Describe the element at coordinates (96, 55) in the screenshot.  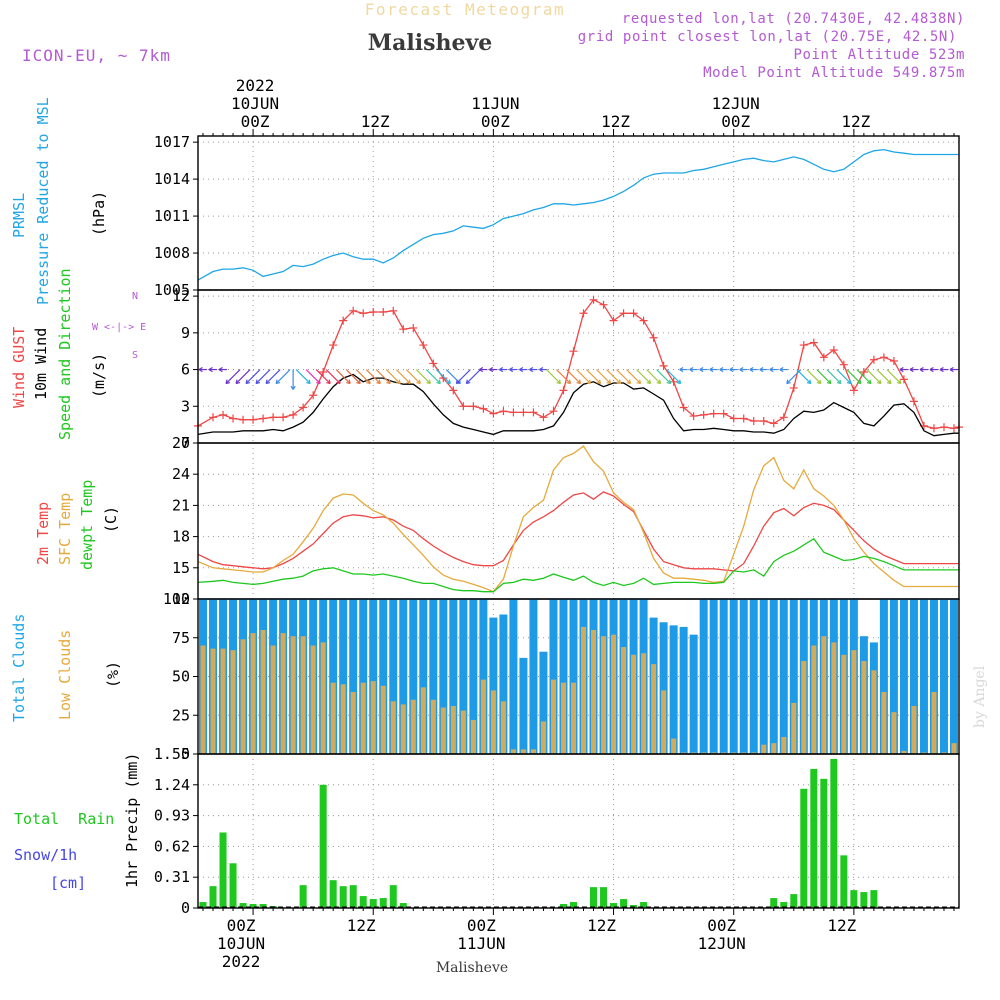
I see `model-label: ICON-EU, ~ 7km` at that location.